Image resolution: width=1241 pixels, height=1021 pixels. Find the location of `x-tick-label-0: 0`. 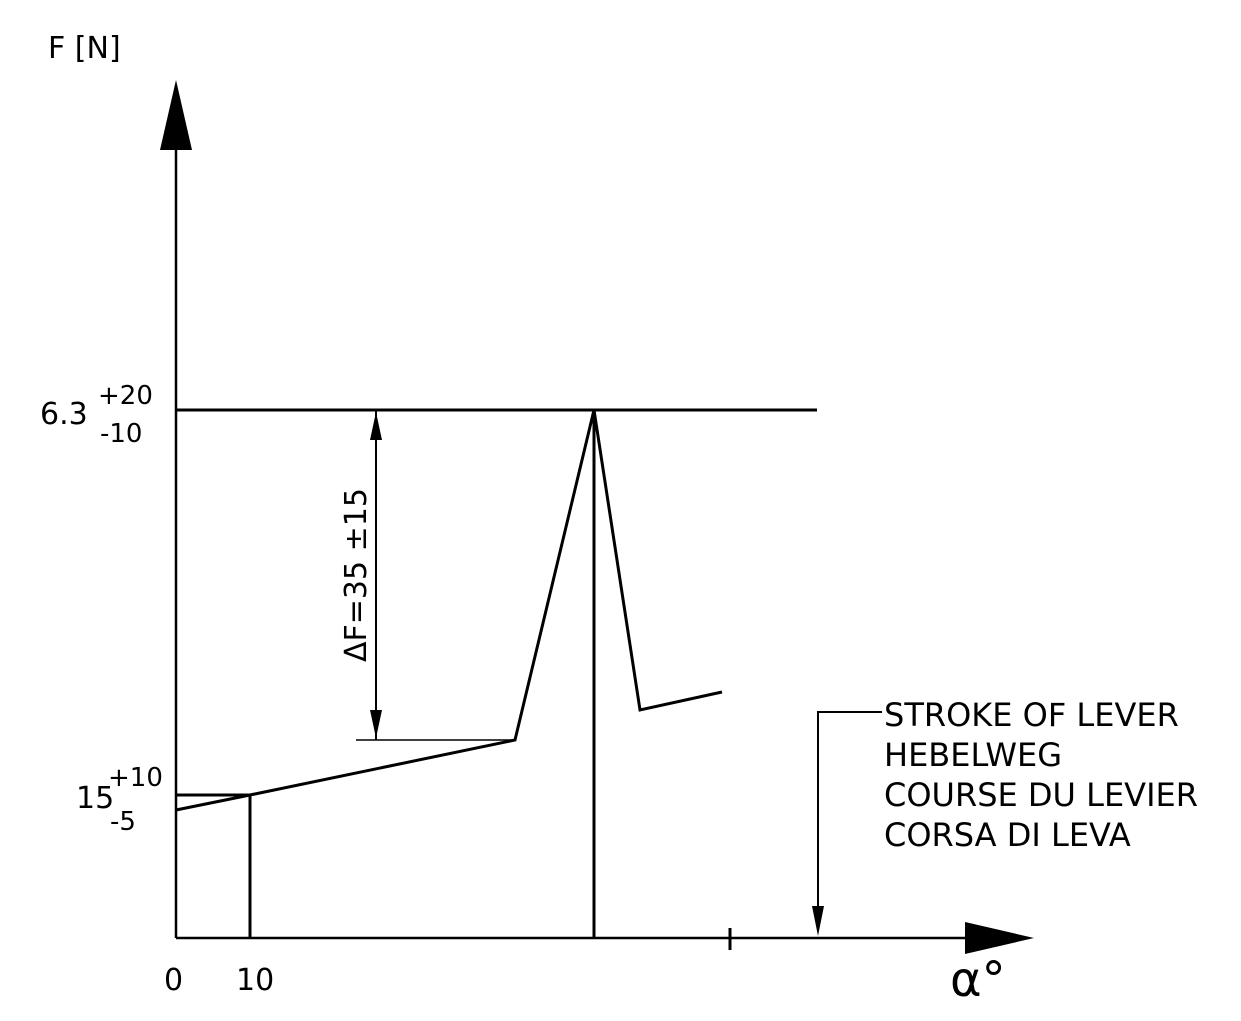

x-tick-label-0: 0 is located at coordinates (173, 980).